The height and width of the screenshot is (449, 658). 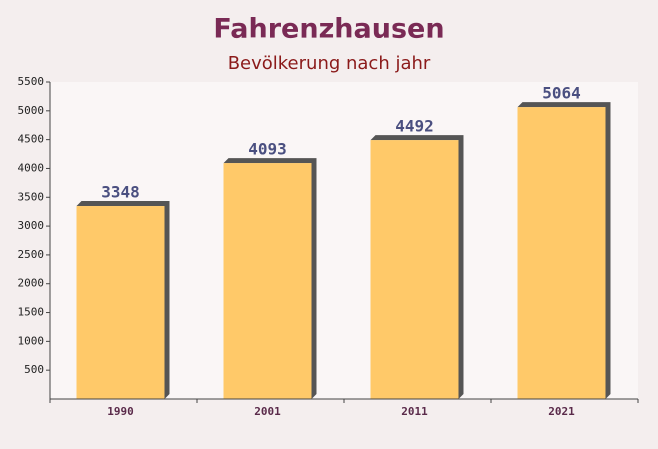 I want to click on y-tick-label: 4000, so click(x=31, y=167).